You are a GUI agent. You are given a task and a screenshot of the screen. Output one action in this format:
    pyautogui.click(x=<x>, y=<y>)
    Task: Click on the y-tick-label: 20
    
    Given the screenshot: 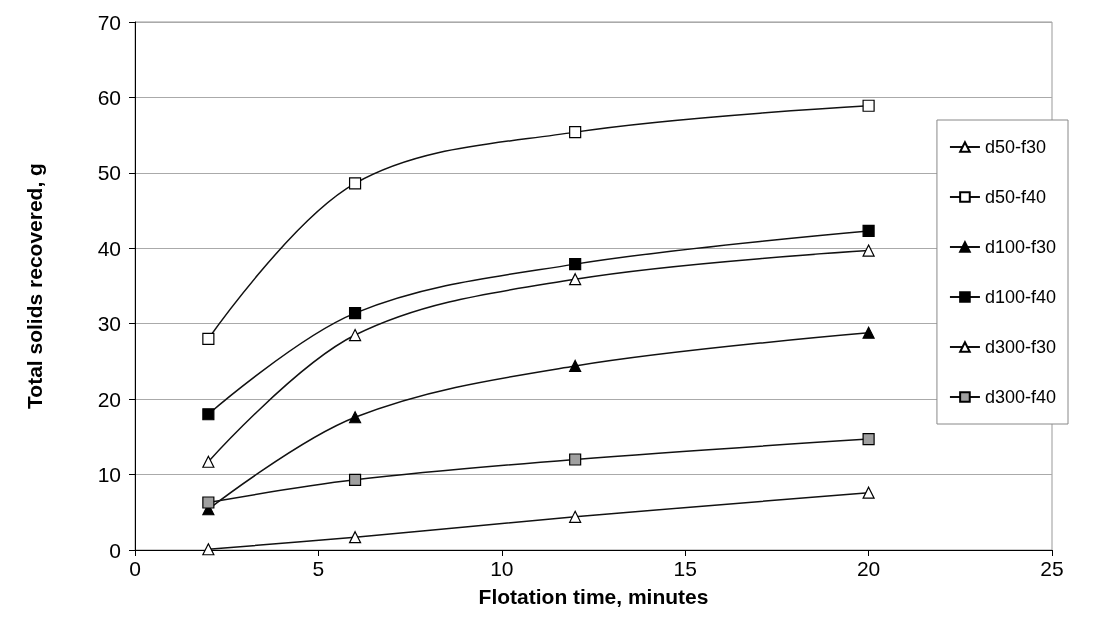 What is the action you would take?
    pyautogui.click(x=109, y=399)
    